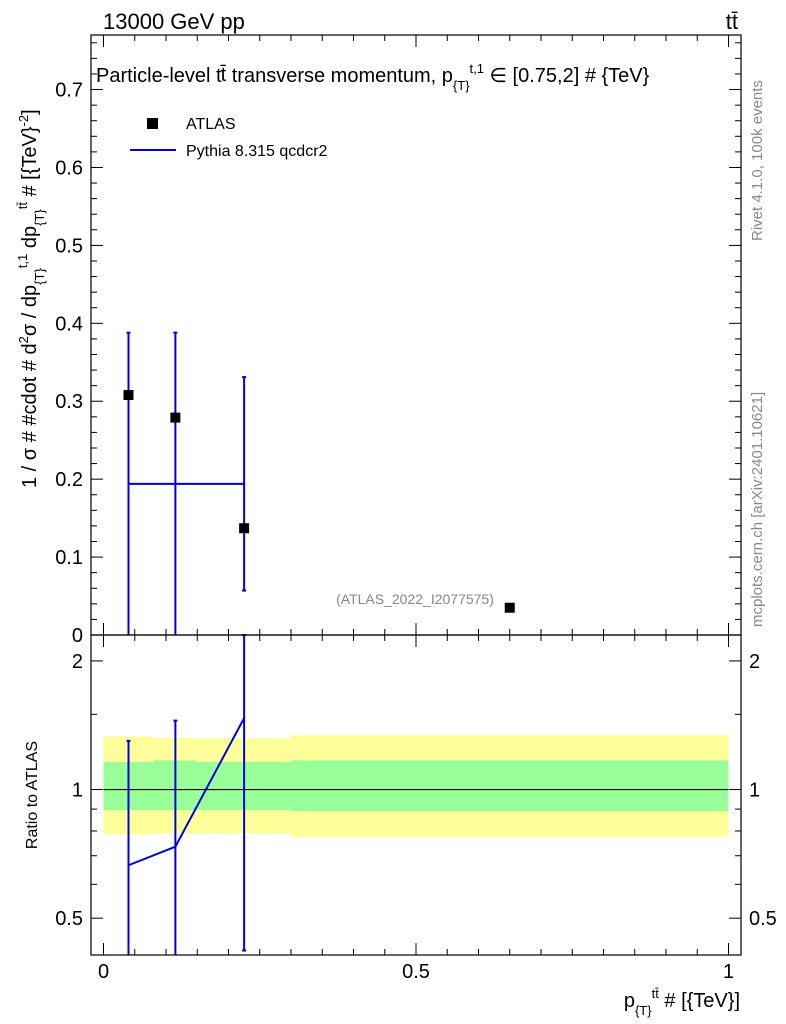  Describe the element at coordinates (319, 483) in the screenshot. I see `main-panel-data` at that location.